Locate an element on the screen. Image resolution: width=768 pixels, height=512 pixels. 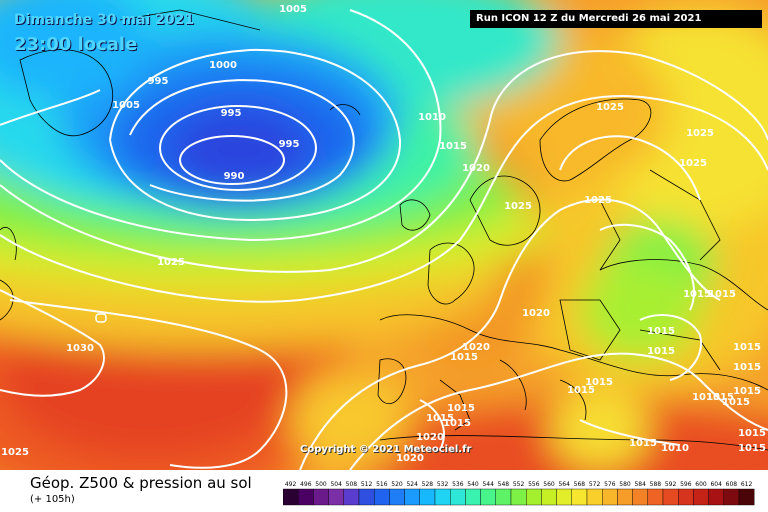
scale-tick-label: 584 is located at coordinates (640, 484).